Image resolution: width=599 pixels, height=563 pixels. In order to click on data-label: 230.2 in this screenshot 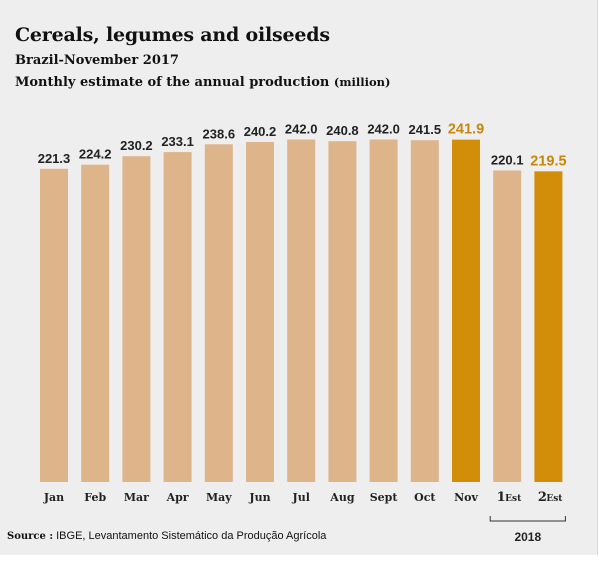, I will do `click(136, 145)`.